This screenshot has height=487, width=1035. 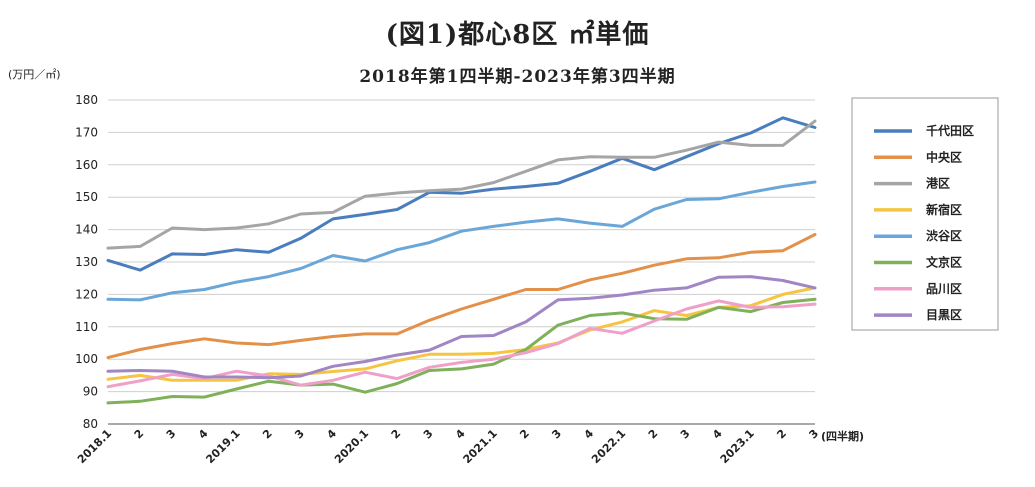 I want to click on legend-label: 新宿区, so click(x=944, y=209).